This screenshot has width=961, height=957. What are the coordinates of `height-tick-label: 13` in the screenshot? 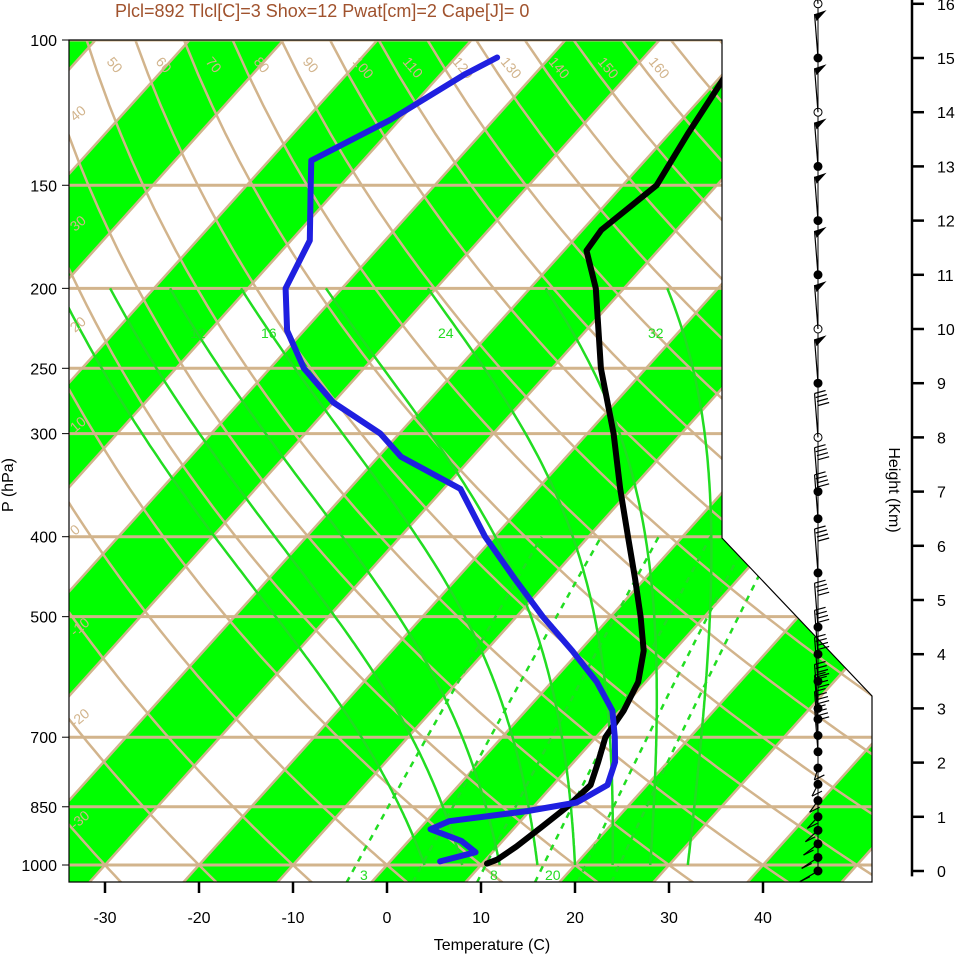 It's located at (946, 167).